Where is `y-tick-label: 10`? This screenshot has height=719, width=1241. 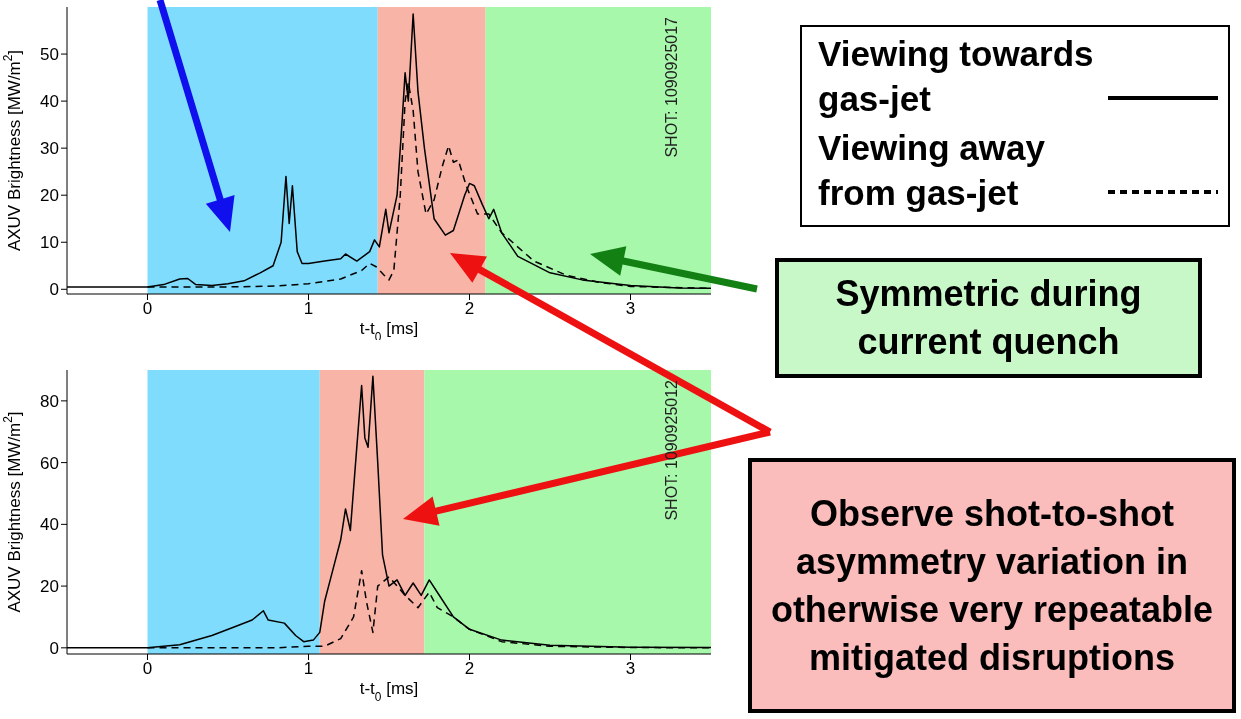 y-tick-label: 10 is located at coordinates (49, 243).